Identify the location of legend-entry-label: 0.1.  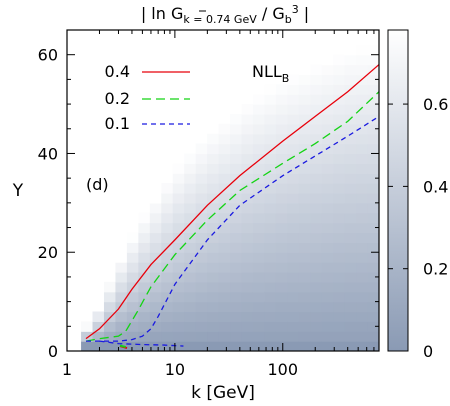
(117, 123).